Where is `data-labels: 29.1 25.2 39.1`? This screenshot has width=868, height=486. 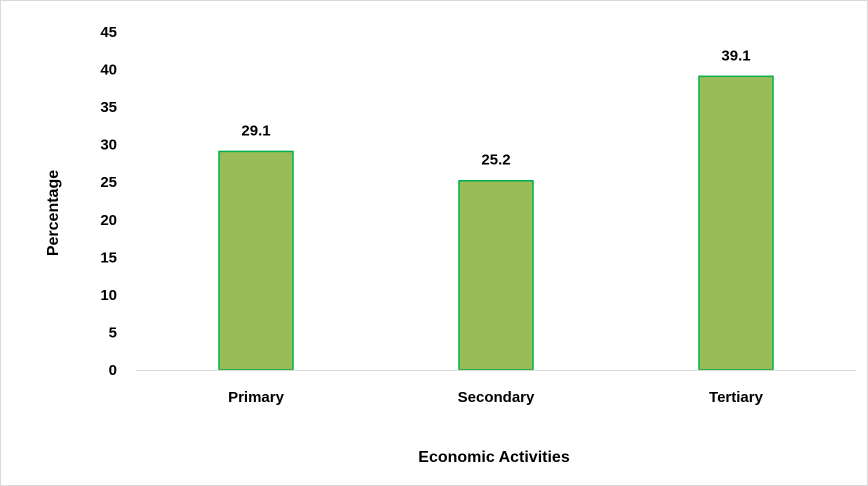
data-labels: 29.1 25.2 39.1 is located at coordinates (495, 107).